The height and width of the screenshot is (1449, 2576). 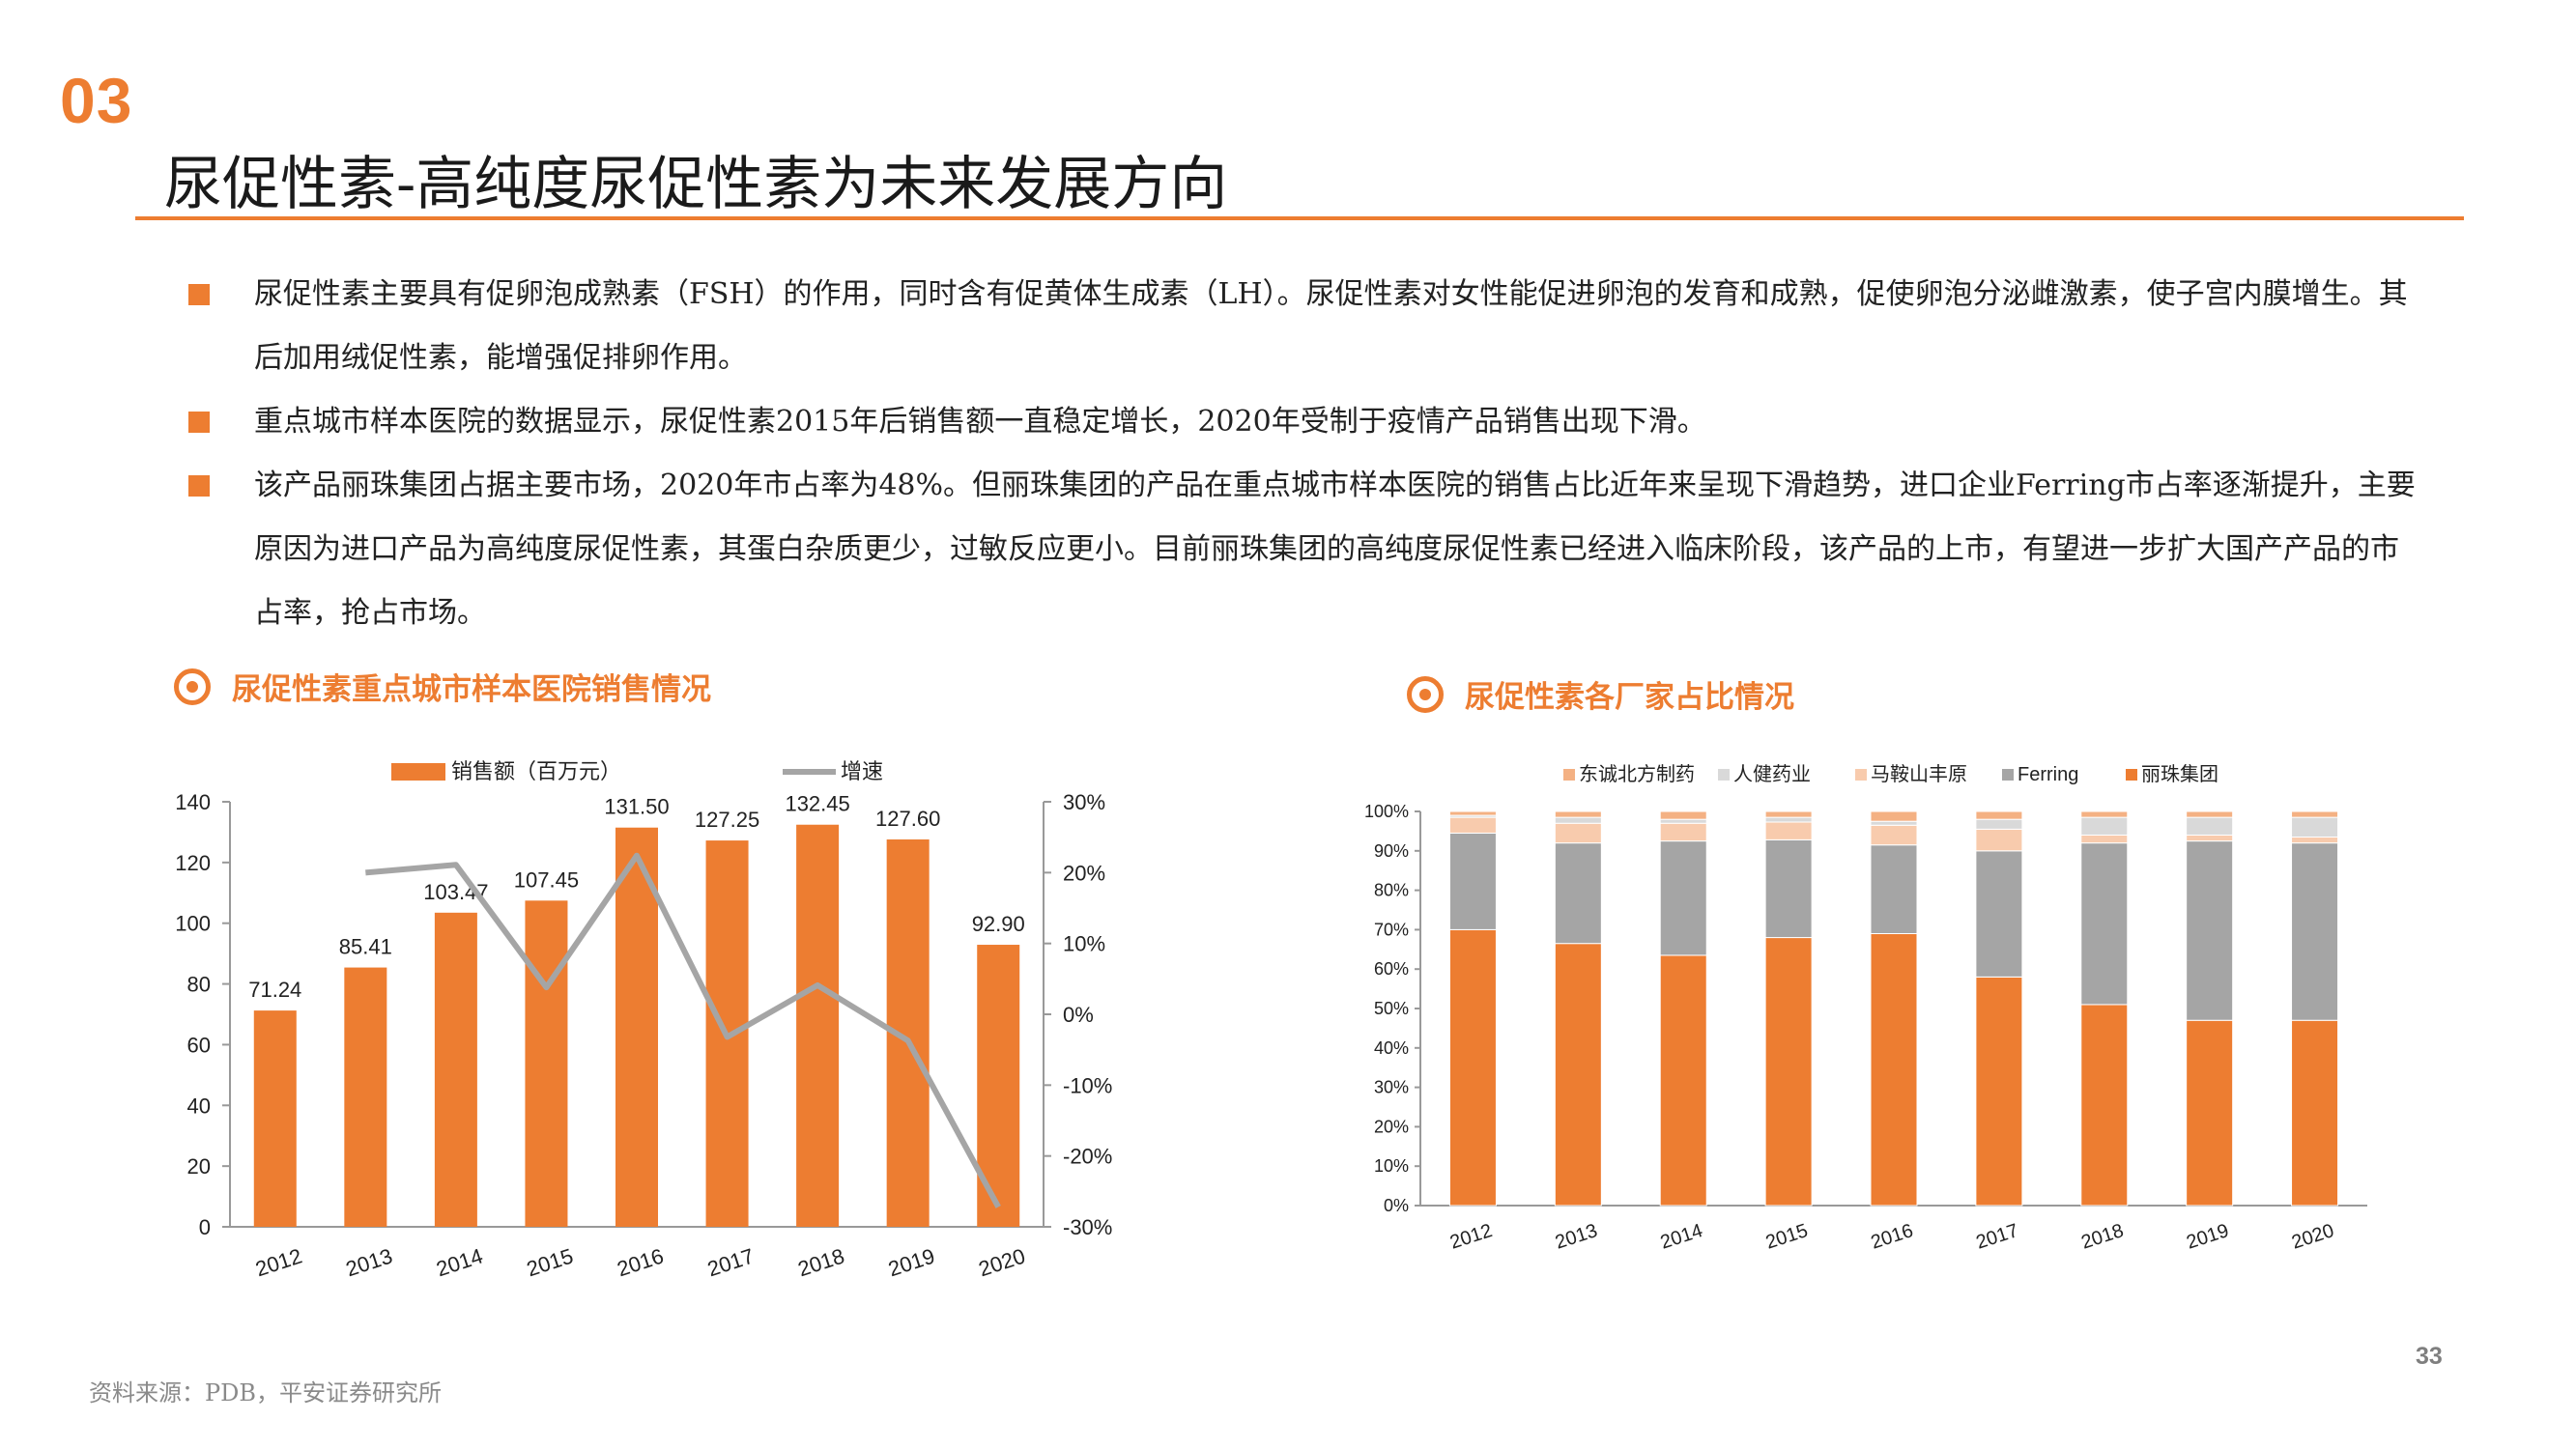 I want to click on bar-data-label: 85.41, so click(x=366, y=947).